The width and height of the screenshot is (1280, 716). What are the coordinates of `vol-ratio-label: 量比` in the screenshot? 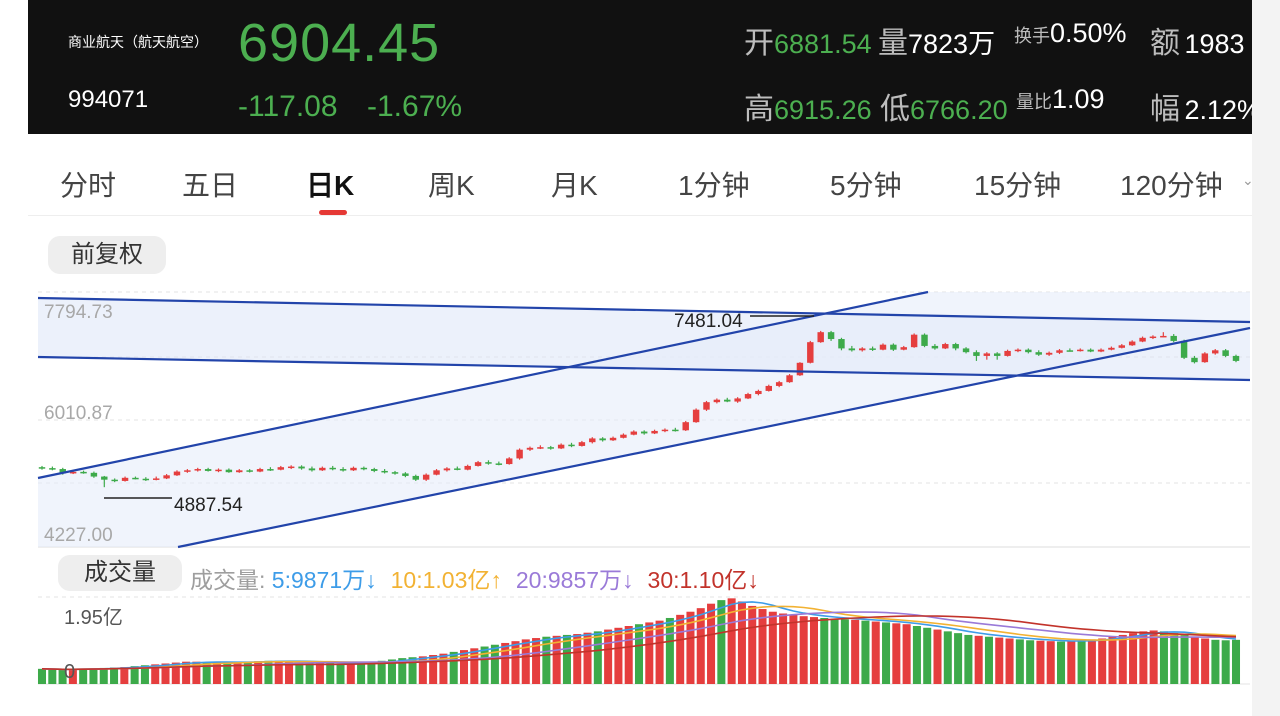 It's located at (1034, 102).